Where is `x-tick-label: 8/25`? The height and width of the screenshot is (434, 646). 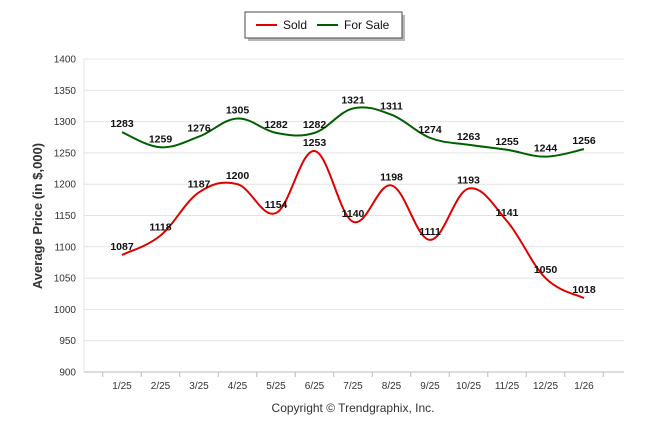
x-tick-label: 8/25 is located at coordinates (392, 386).